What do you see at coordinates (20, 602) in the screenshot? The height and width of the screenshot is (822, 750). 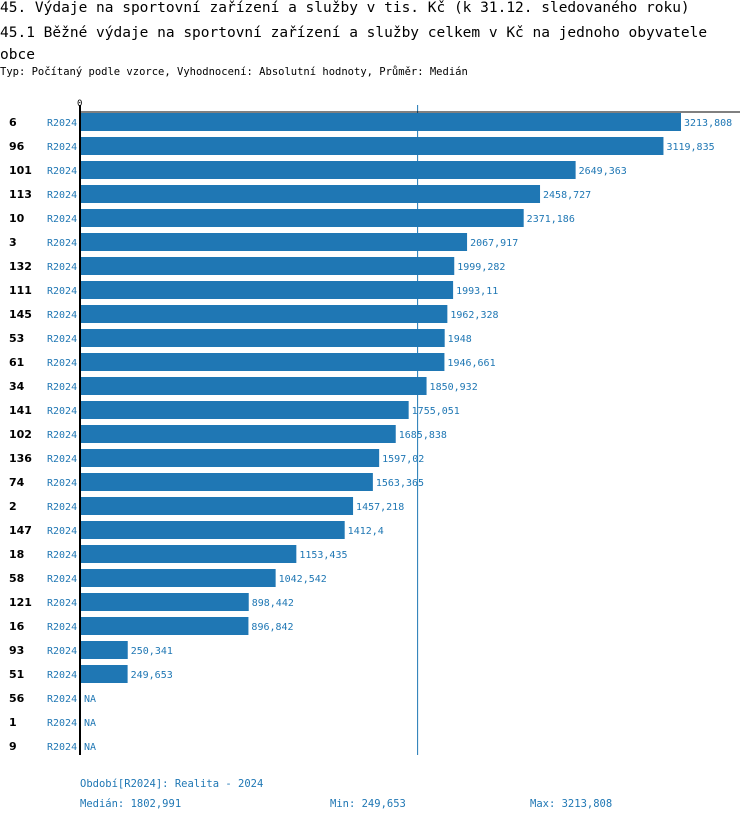 I see `category-label: 121` at bounding box center [20, 602].